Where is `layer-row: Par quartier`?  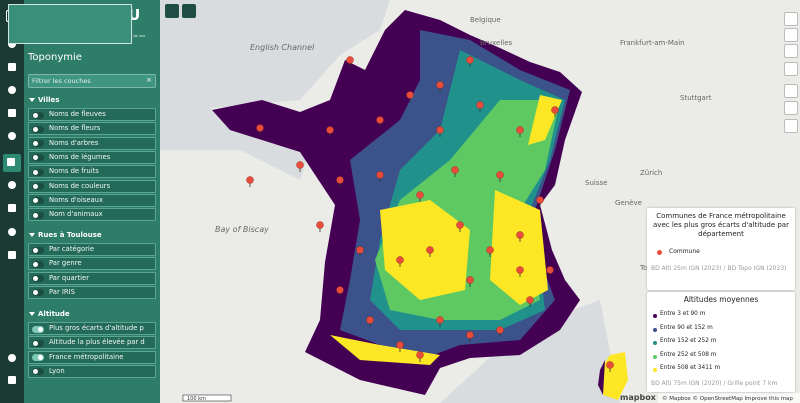 layer-row: Par quartier is located at coordinates (92, 278).